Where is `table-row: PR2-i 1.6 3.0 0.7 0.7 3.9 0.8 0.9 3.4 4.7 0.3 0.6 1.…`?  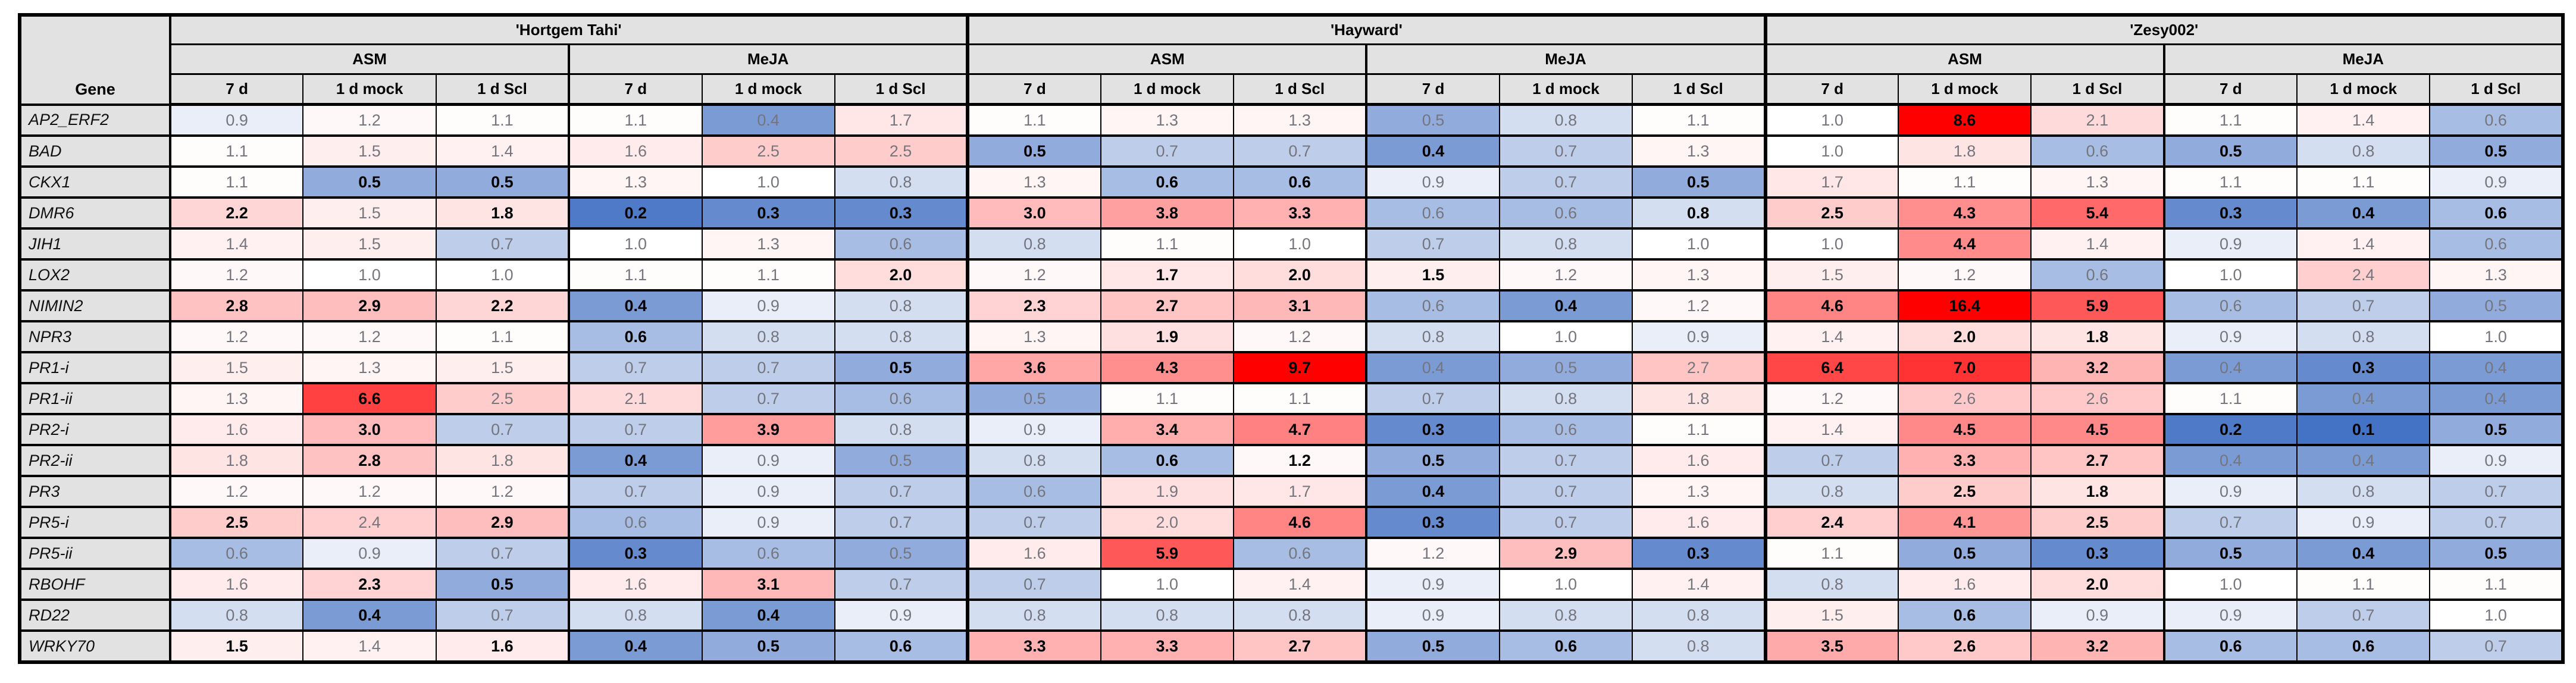
table-row: PR2-i 1.6 3.0 0.7 0.7 3.9 0.8 0.9 3.4 4.7 0.3 0.6 1.… is located at coordinates (1291, 430).